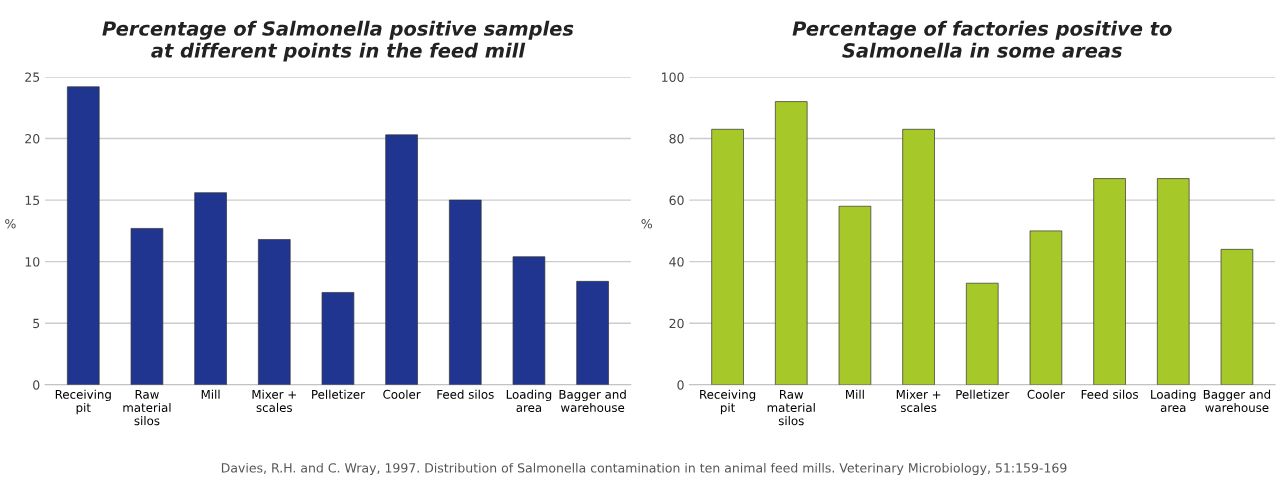 This screenshot has height=481, width=1288. I want to click on chart-title: Percentage of factories positive to Salmonella in some areas, so click(982, 39).